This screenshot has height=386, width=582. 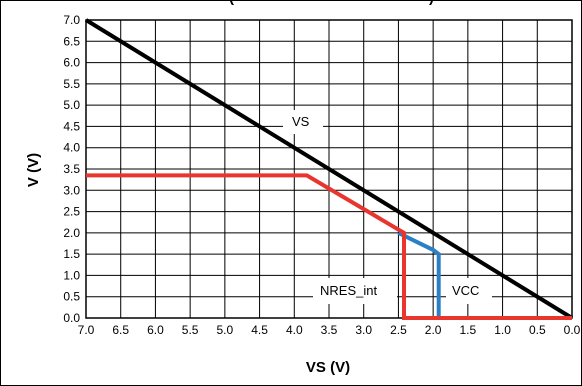 I want to click on x-tick-label: 1.5, so click(x=468, y=330).